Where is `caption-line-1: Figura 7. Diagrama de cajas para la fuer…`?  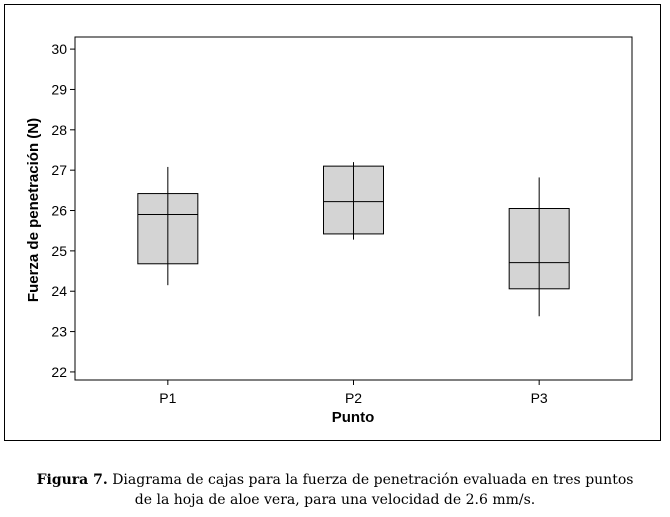
caption-line-1: Figura 7. Diagrama de cajas para la fuer… is located at coordinates (335, 480).